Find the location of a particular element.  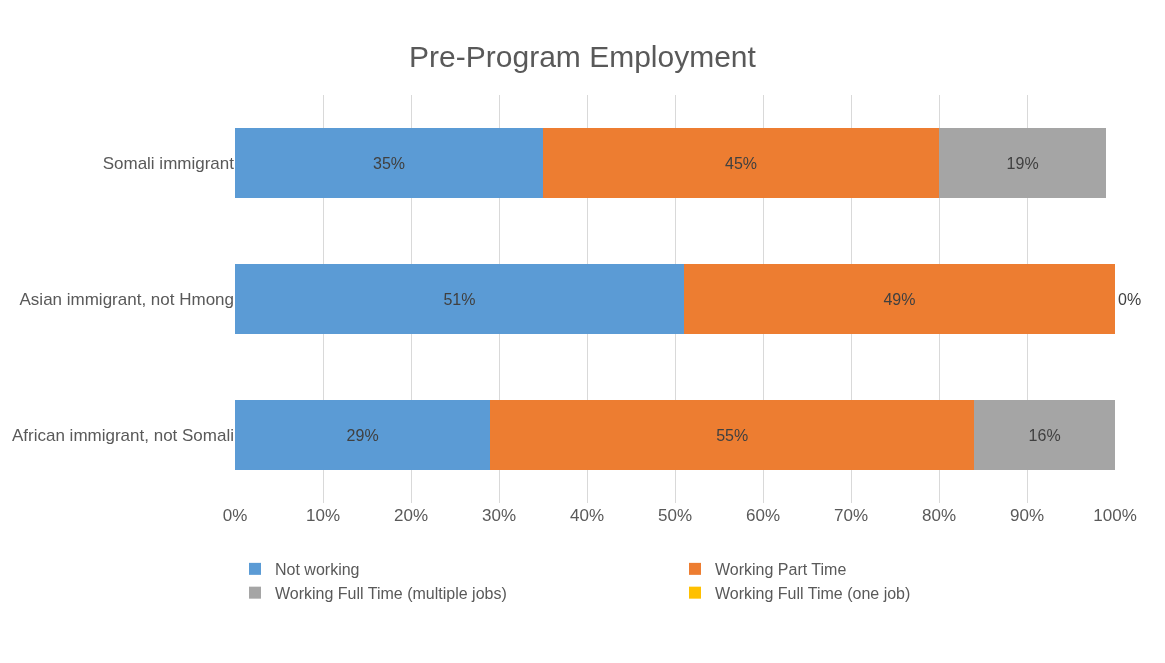

legend-label: Not working is located at coordinates (317, 570).